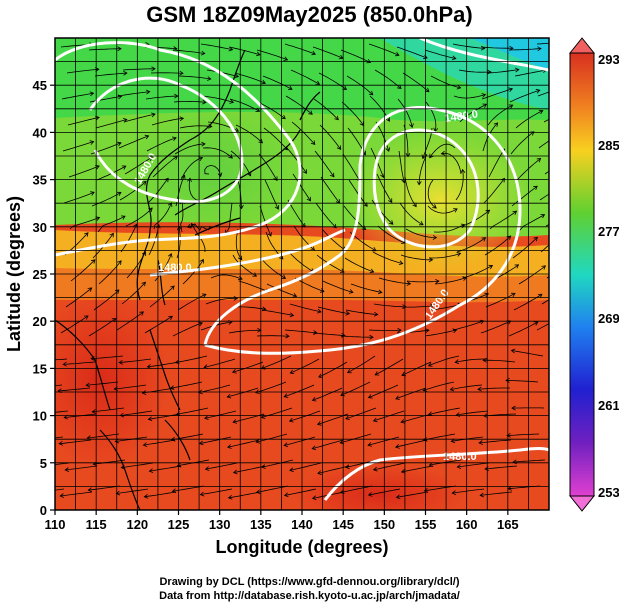  I want to click on y-tick-label: 0, so click(43, 510).